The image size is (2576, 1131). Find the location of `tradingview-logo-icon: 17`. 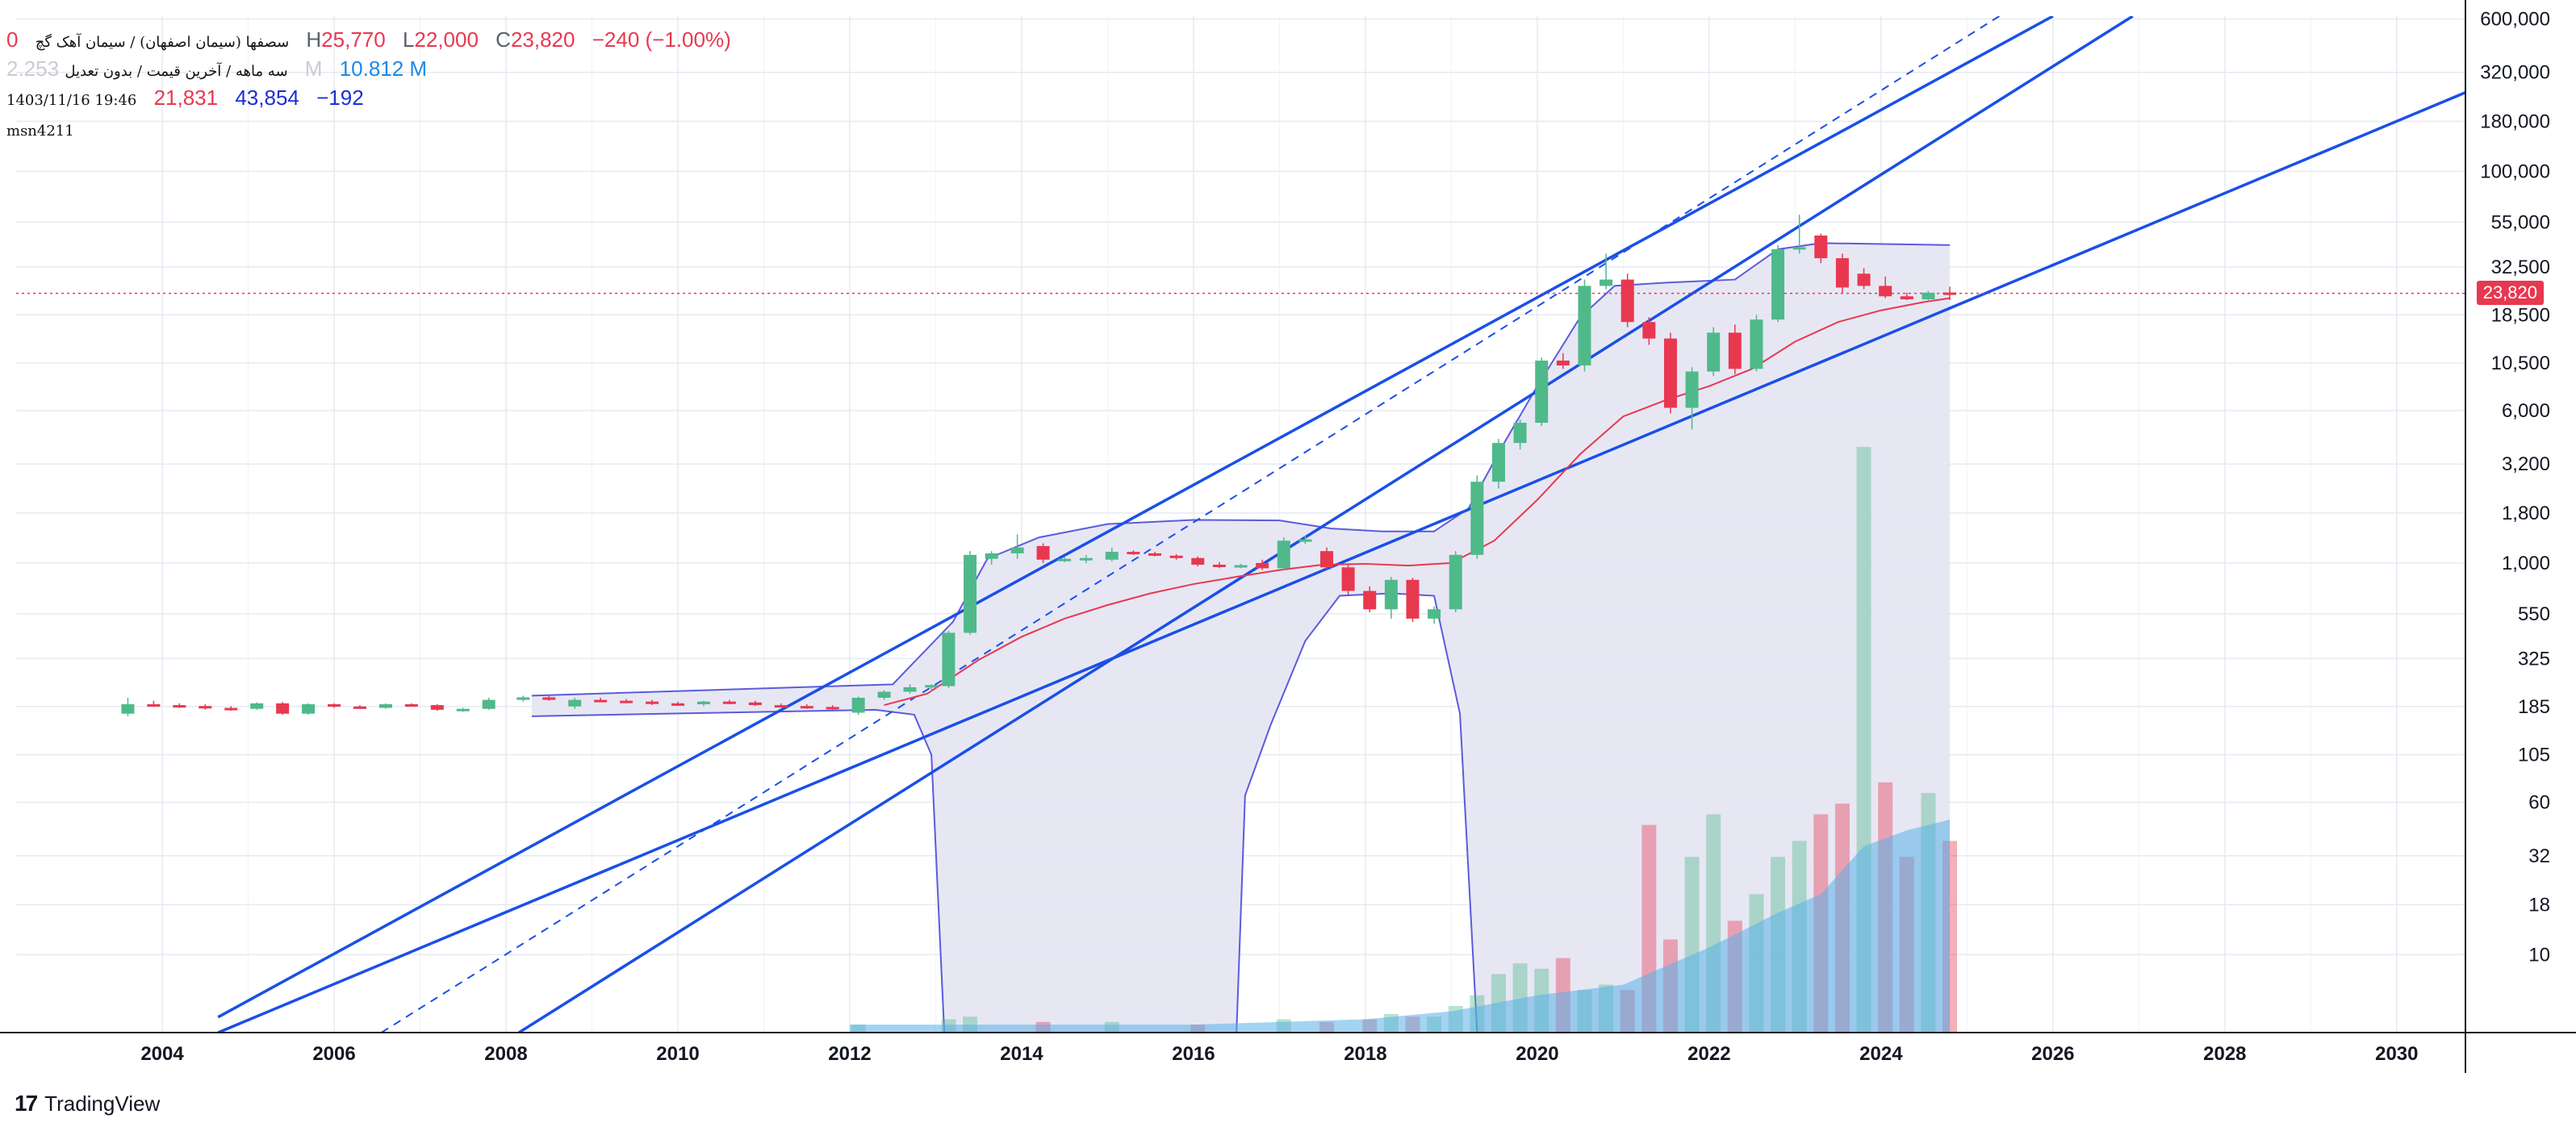

tradingview-logo-icon: 17 is located at coordinates (26, 1103).